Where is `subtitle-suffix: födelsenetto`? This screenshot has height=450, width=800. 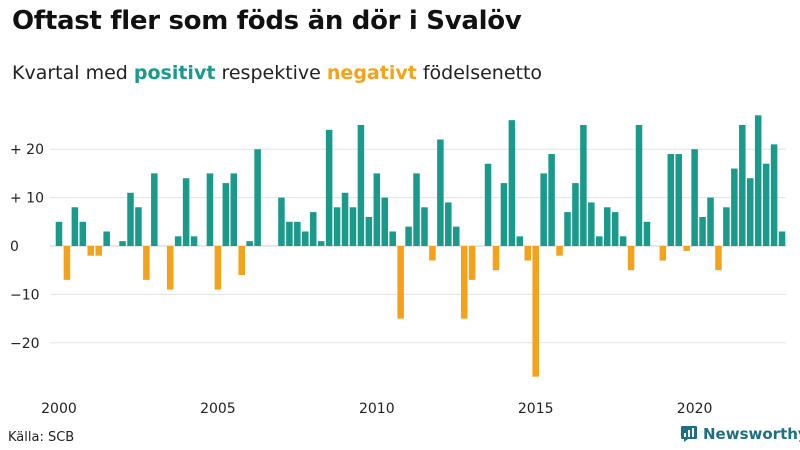
subtitle-suffix: födelsenetto is located at coordinates (479, 73).